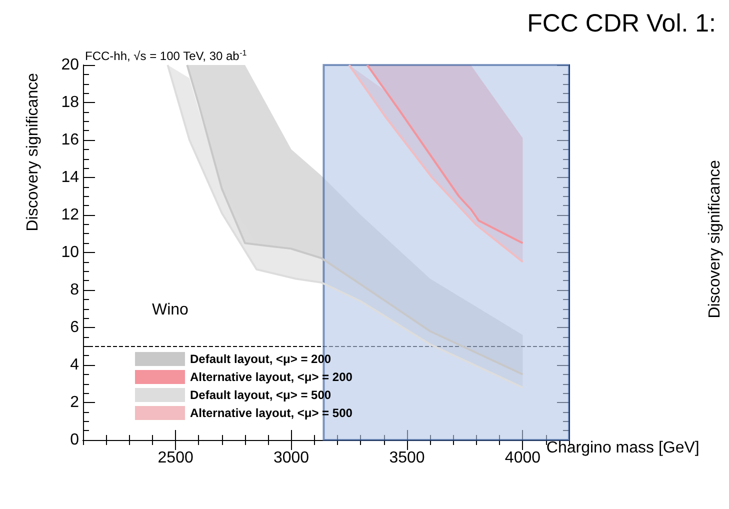 Image resolution: width=729 pixels, height=509 pixels. I want to click on y-tick-label: 16, so click(70, 140).